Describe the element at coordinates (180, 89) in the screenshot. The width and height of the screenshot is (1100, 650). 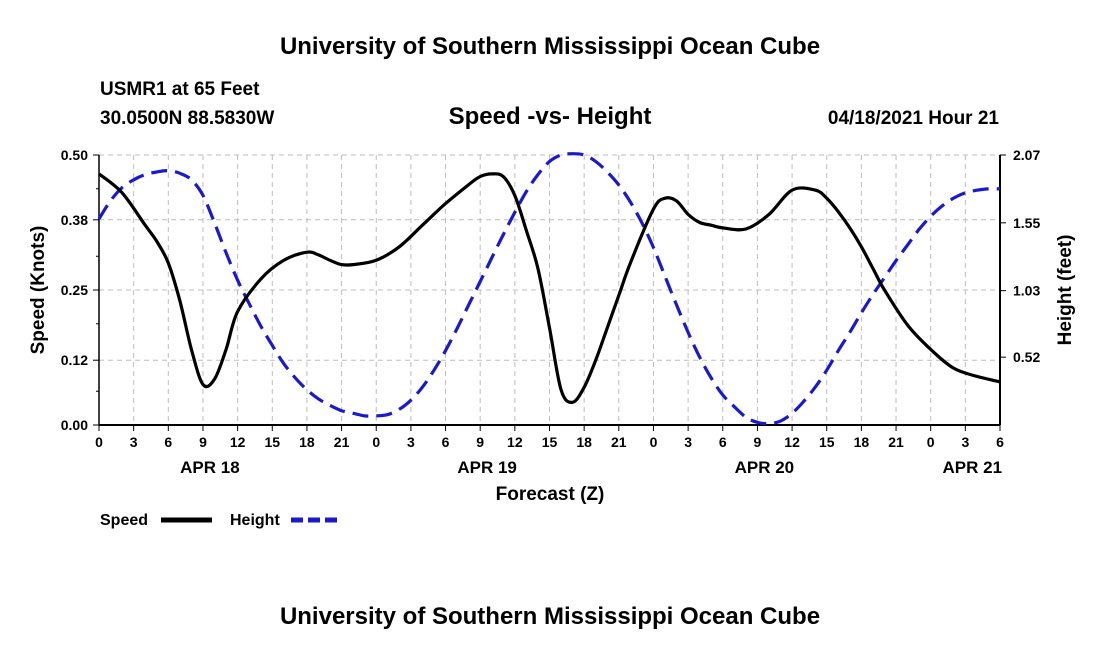
I see `station-label: USMR1 at 65 Feet` at that location.